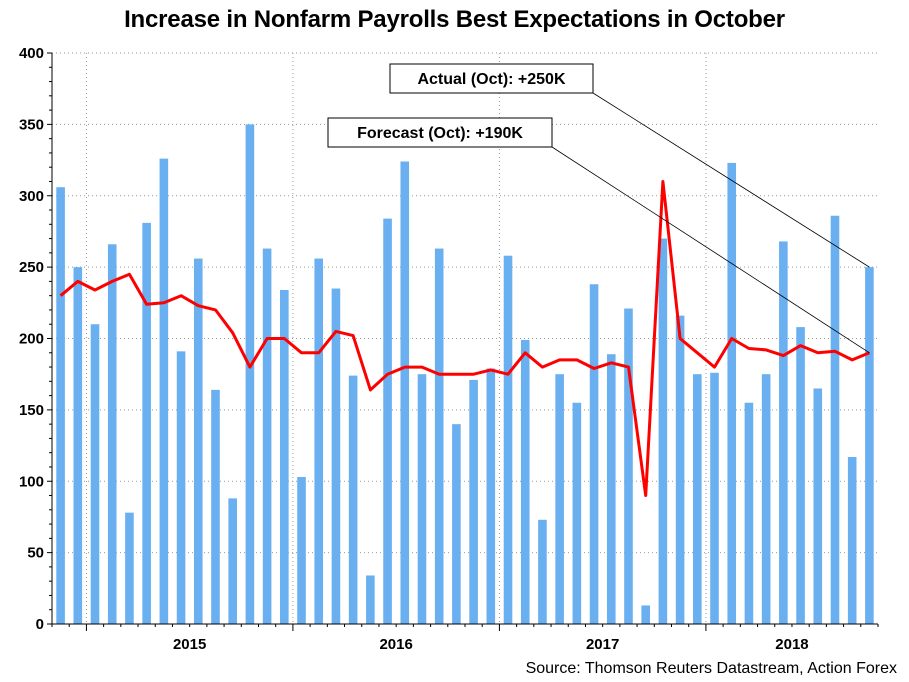  Describe the element at coordinates (35, 553) in the screenshot. I see `y-tick-label: 50` at that location.